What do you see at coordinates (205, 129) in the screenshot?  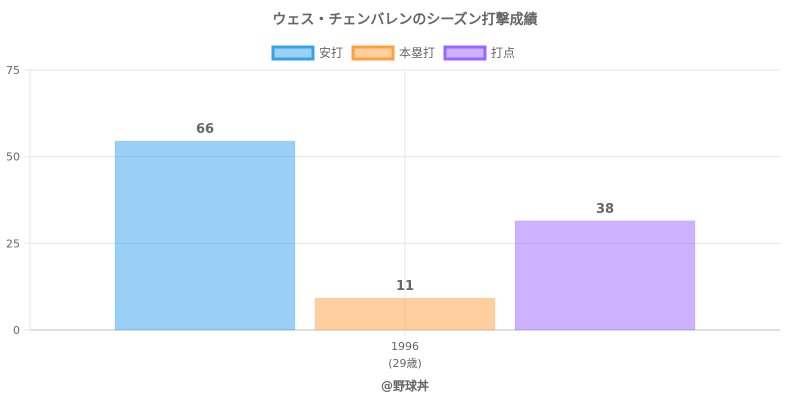 I see `bar-value-label: 66` at bounding box center [205, 129].